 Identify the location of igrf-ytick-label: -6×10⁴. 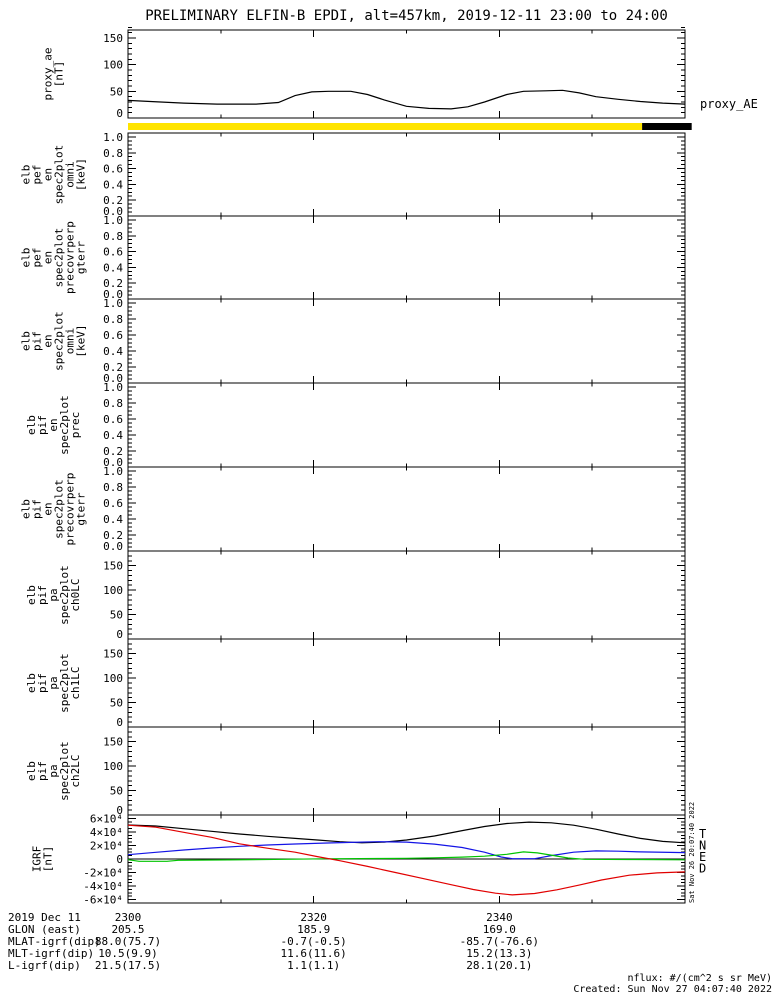
(103, 900).